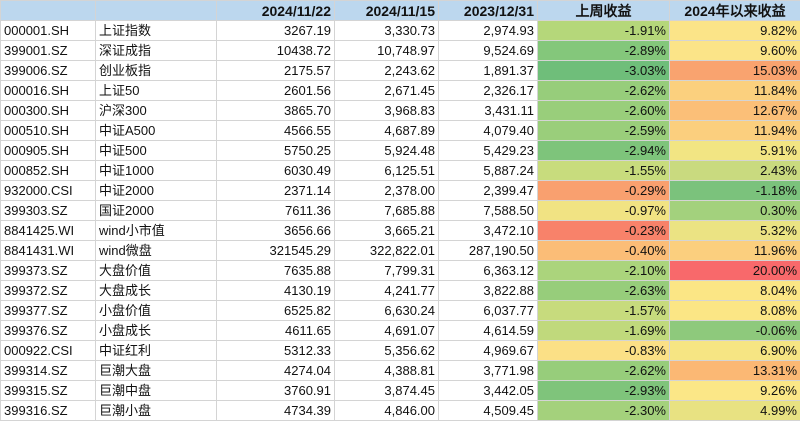 This screenshot has width=800, height=422. I want to click on cell-ytd-return: 8.08%, so click(734, 310).